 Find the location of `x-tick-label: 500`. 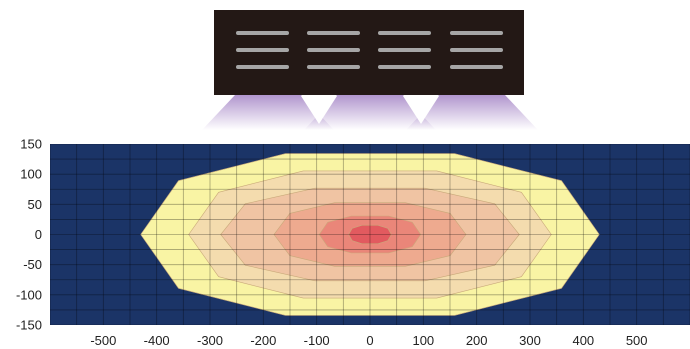

x-tick-label: 500 is located at coordinates (637, 340).